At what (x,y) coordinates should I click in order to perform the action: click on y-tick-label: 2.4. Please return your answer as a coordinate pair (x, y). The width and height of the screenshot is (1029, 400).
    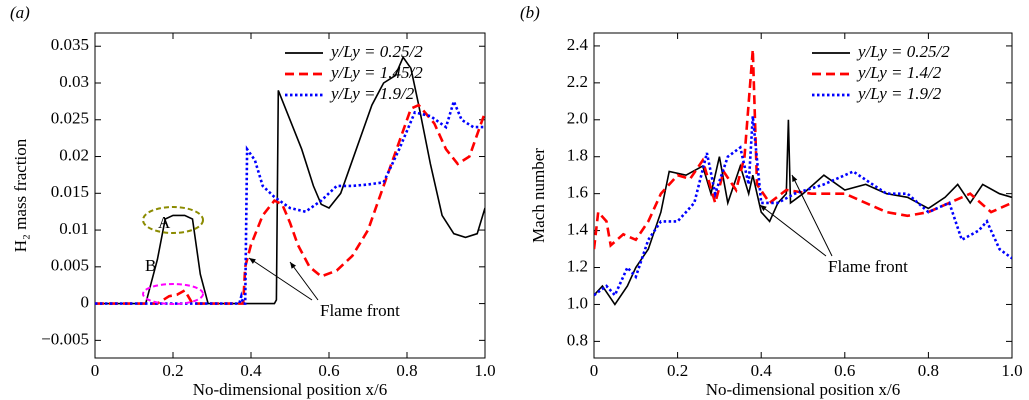
    Looking at the image, I should click on (578, 44).